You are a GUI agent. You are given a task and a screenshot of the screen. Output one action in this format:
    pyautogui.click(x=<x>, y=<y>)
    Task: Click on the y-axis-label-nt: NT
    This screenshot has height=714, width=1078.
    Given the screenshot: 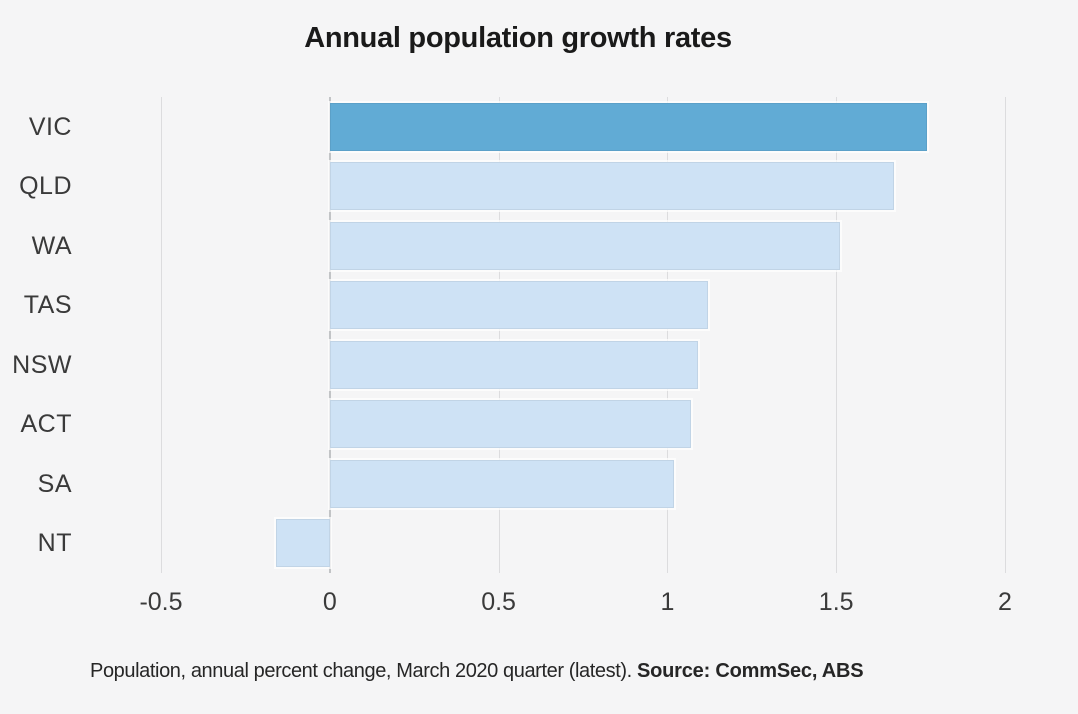 What is the action you would take?
    pyautogui.click(x=54, y=543)
    